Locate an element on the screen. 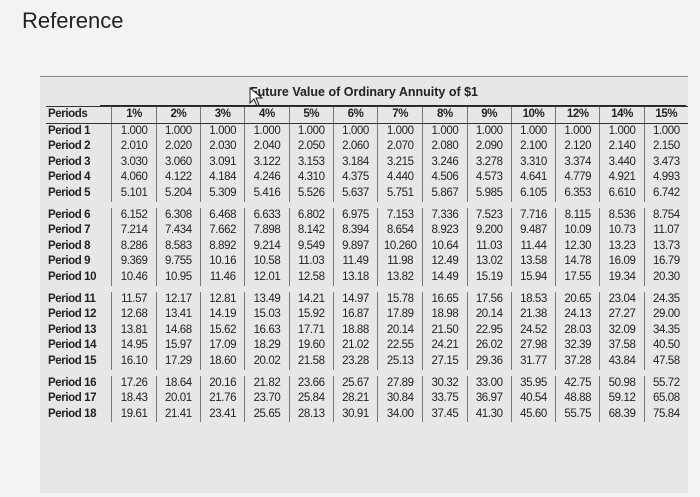  period-label: Period 18 is located at coordinates (72, 413).